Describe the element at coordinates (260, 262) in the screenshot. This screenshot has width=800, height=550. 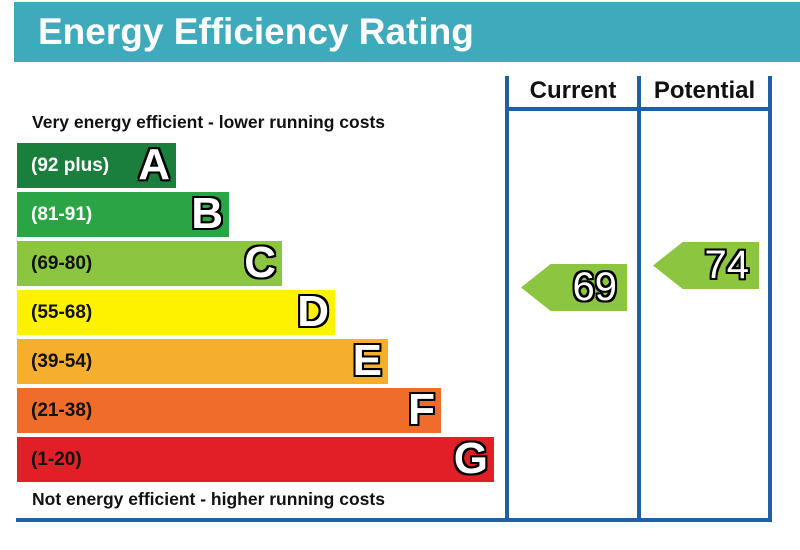
I see `band-letter: C` at that location.